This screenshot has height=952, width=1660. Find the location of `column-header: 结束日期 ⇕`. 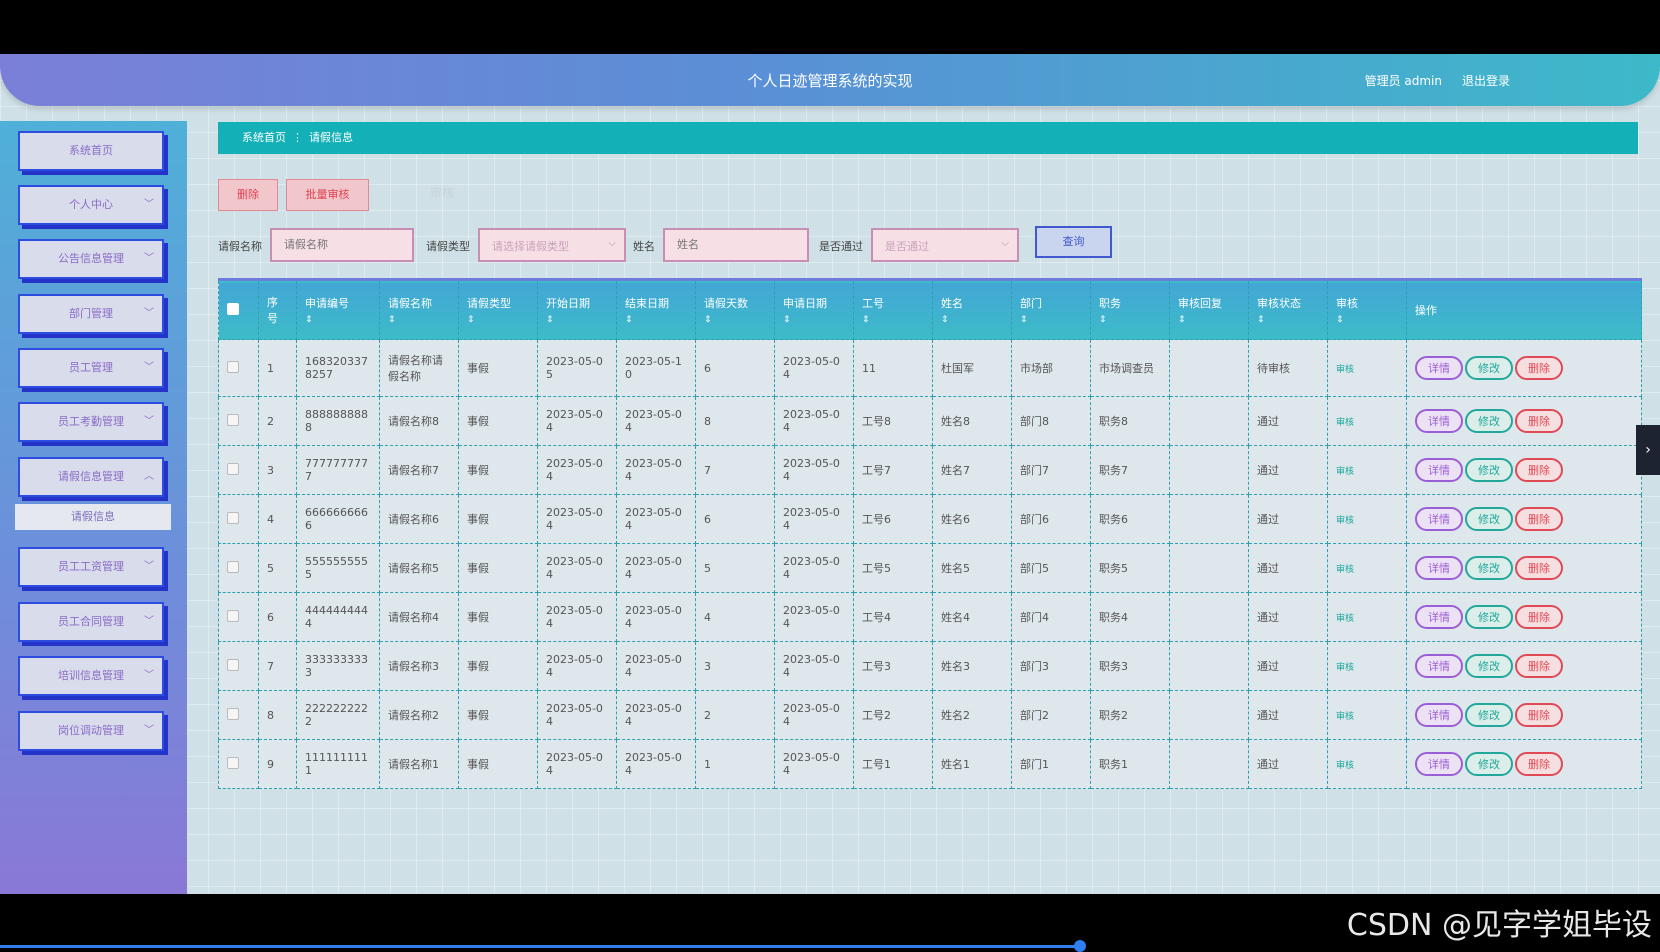

column-header: 结束日期 ⇕ is located at coordinates (656, 309).